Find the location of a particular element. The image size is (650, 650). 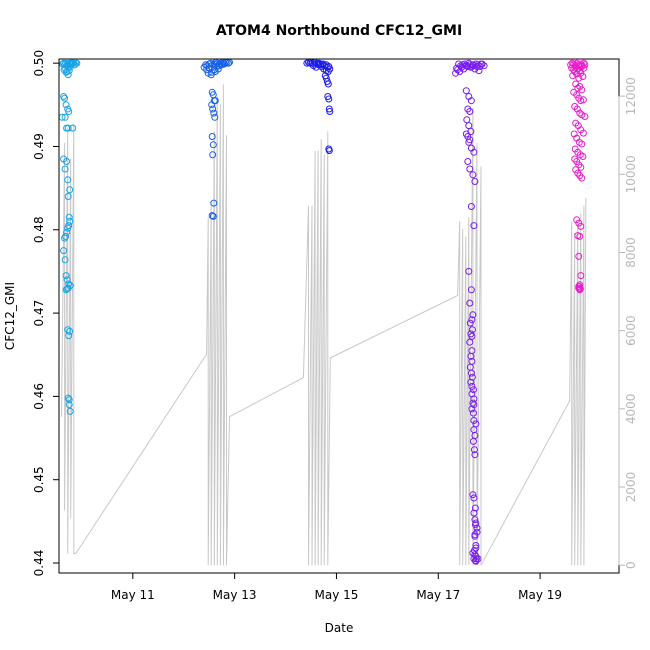

x-tick-label: May 15 is located at coordinates (337, 595).